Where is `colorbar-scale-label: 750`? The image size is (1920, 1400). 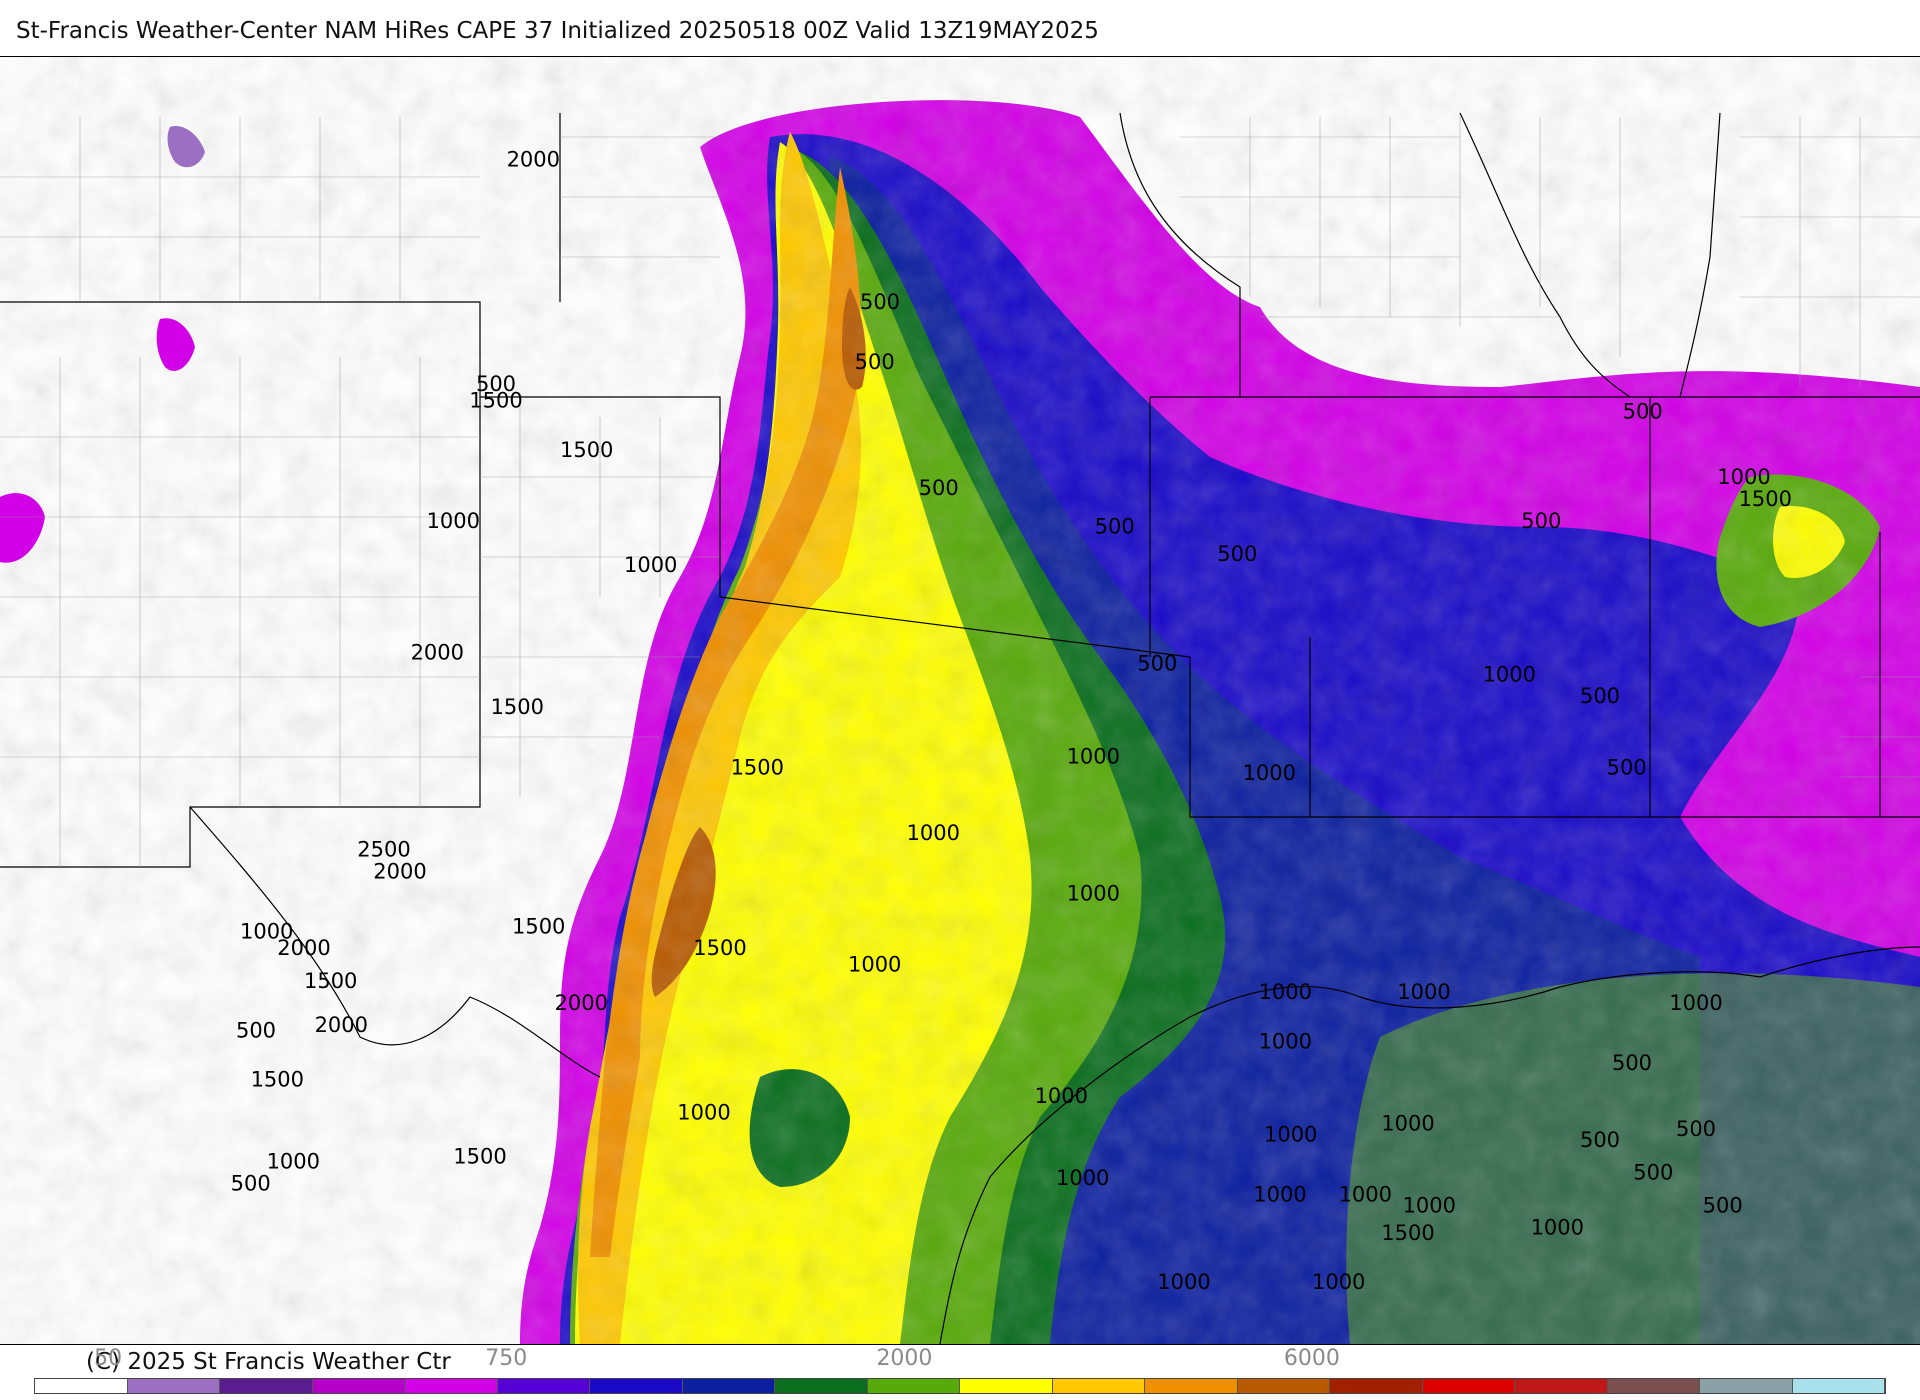
colorbar-scale-label: 750 is located at coordinates (506, 1358).